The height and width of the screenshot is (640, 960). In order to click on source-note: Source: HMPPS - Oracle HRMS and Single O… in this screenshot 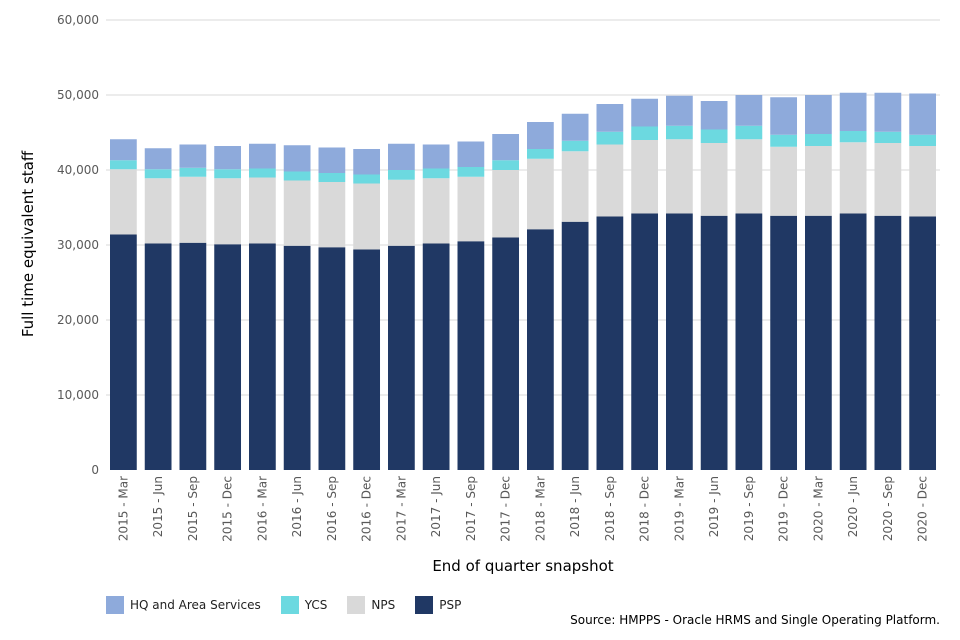, I will do `click(755, 620)`.